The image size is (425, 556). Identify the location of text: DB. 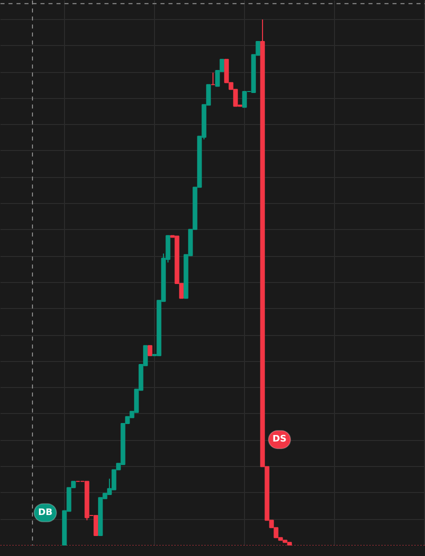
(45, 513).